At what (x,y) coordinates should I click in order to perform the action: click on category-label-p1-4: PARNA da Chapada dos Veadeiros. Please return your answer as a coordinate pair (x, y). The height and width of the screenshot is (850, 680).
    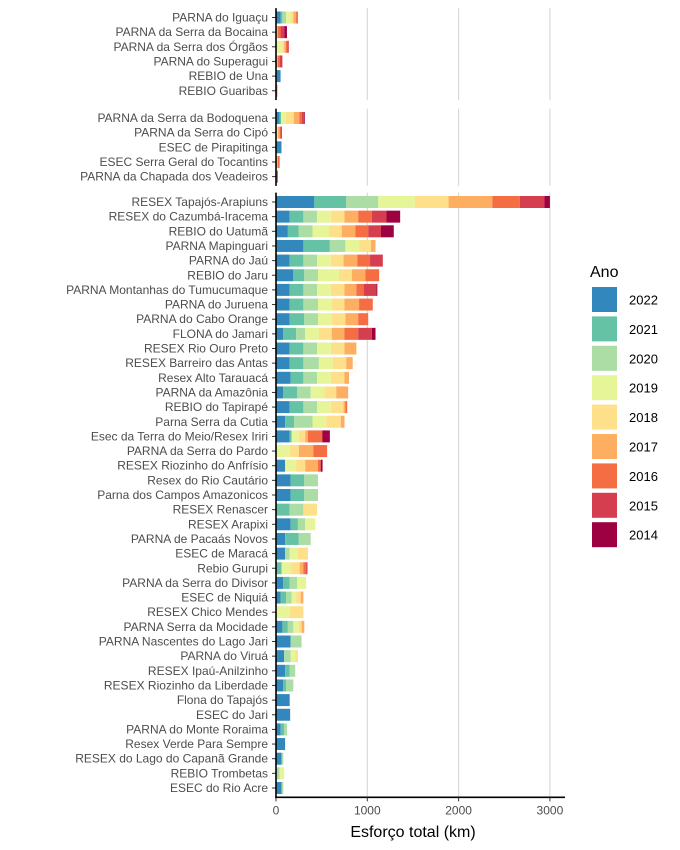
    Looking at the image, I should click on (174, 177).